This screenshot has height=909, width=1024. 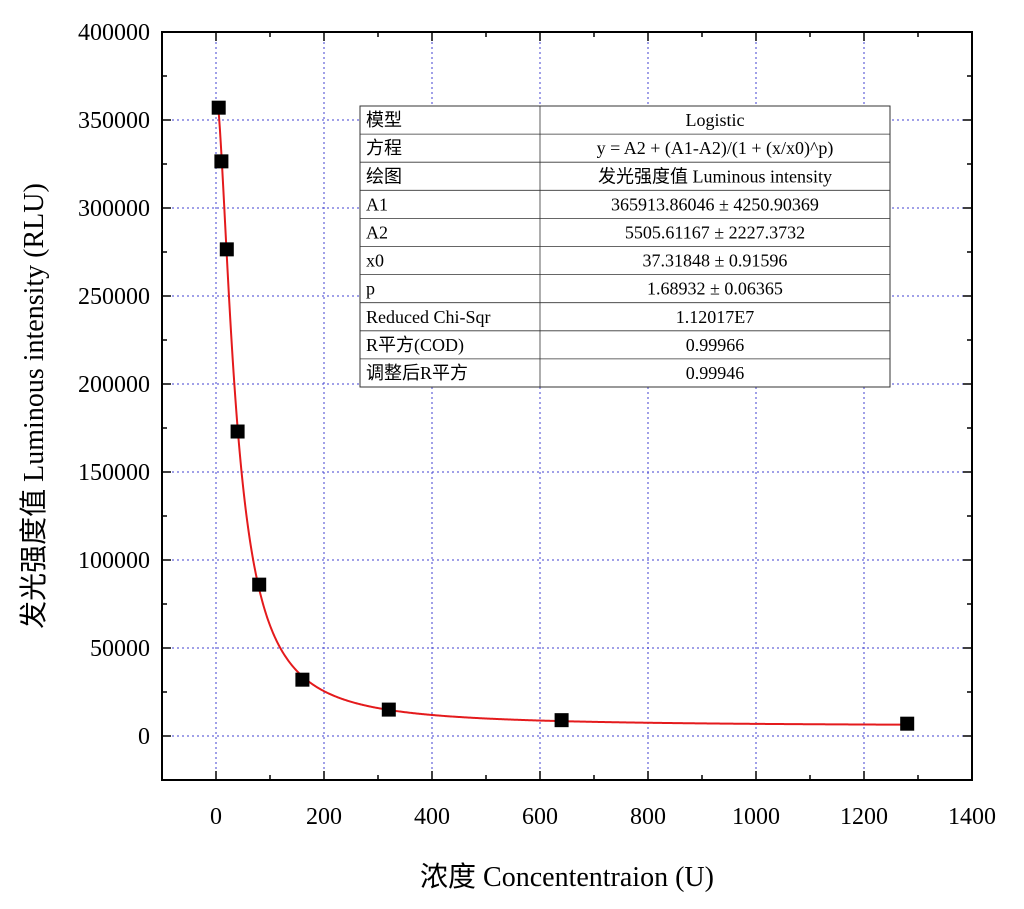 What do you see at coordinates (648, 817) in the screenshot?
I see `x-tick-label: 800` at bounding box center [648, 817].